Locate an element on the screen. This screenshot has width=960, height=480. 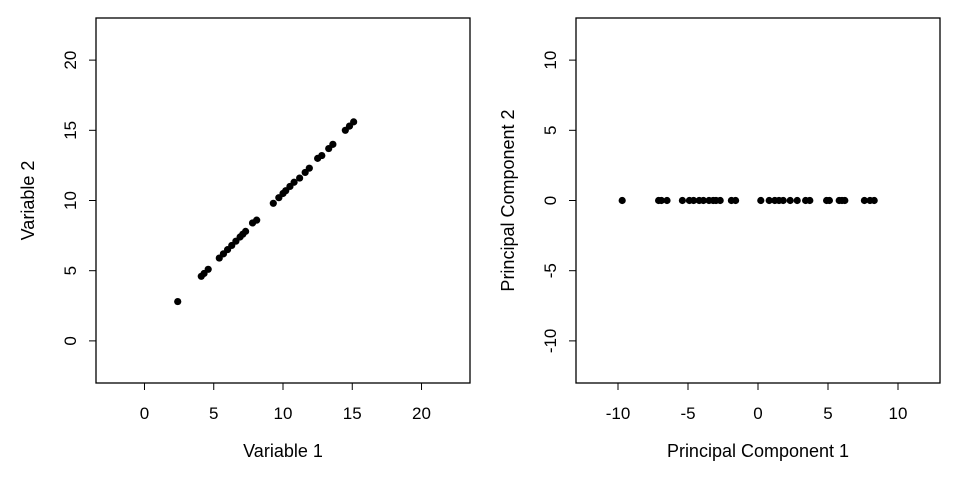
y-tick-label: -5 is located at coordinates (550, 270).